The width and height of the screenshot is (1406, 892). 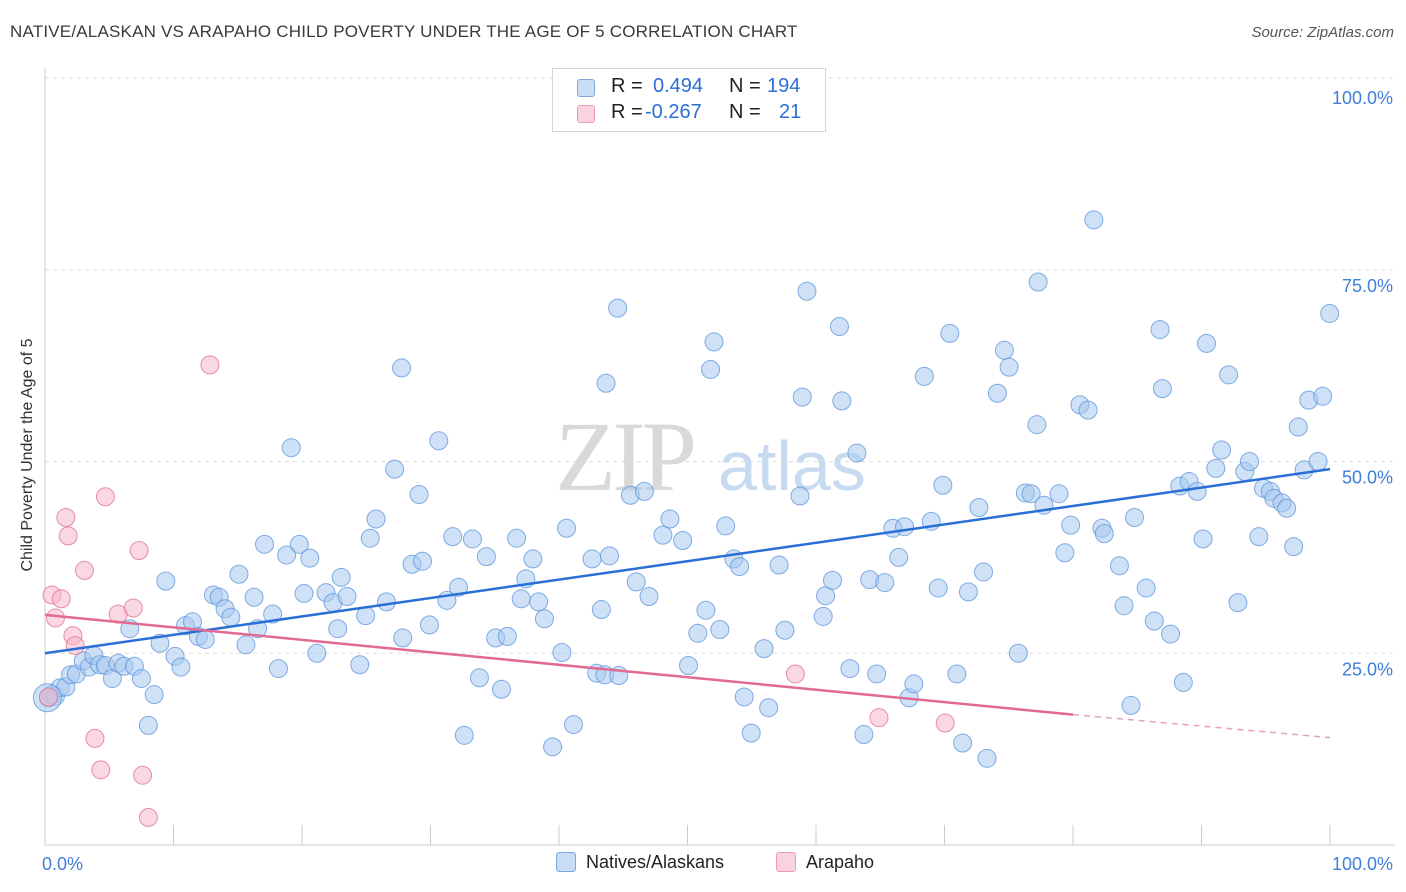 What do you see at coordinates (784, 86) in the screenshot?
I see `legend-n-value: 194` at bounding box center [784, 86].